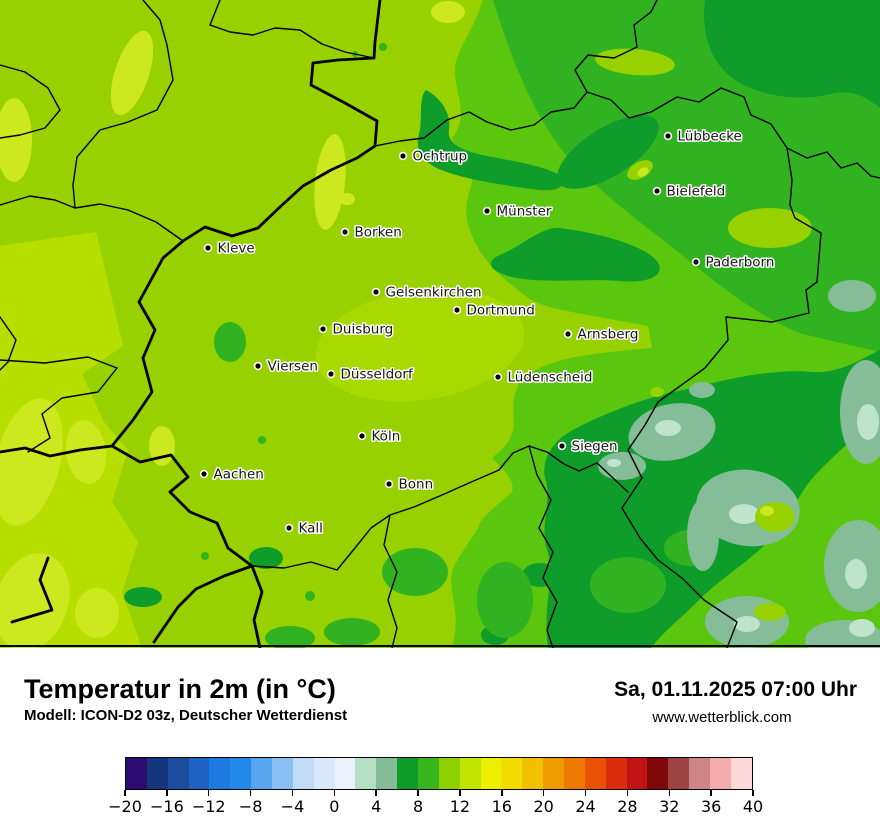  I want to click on valid-datetime: Sa, 01.11.2025 07:00 Uhr, so click(735, 689).